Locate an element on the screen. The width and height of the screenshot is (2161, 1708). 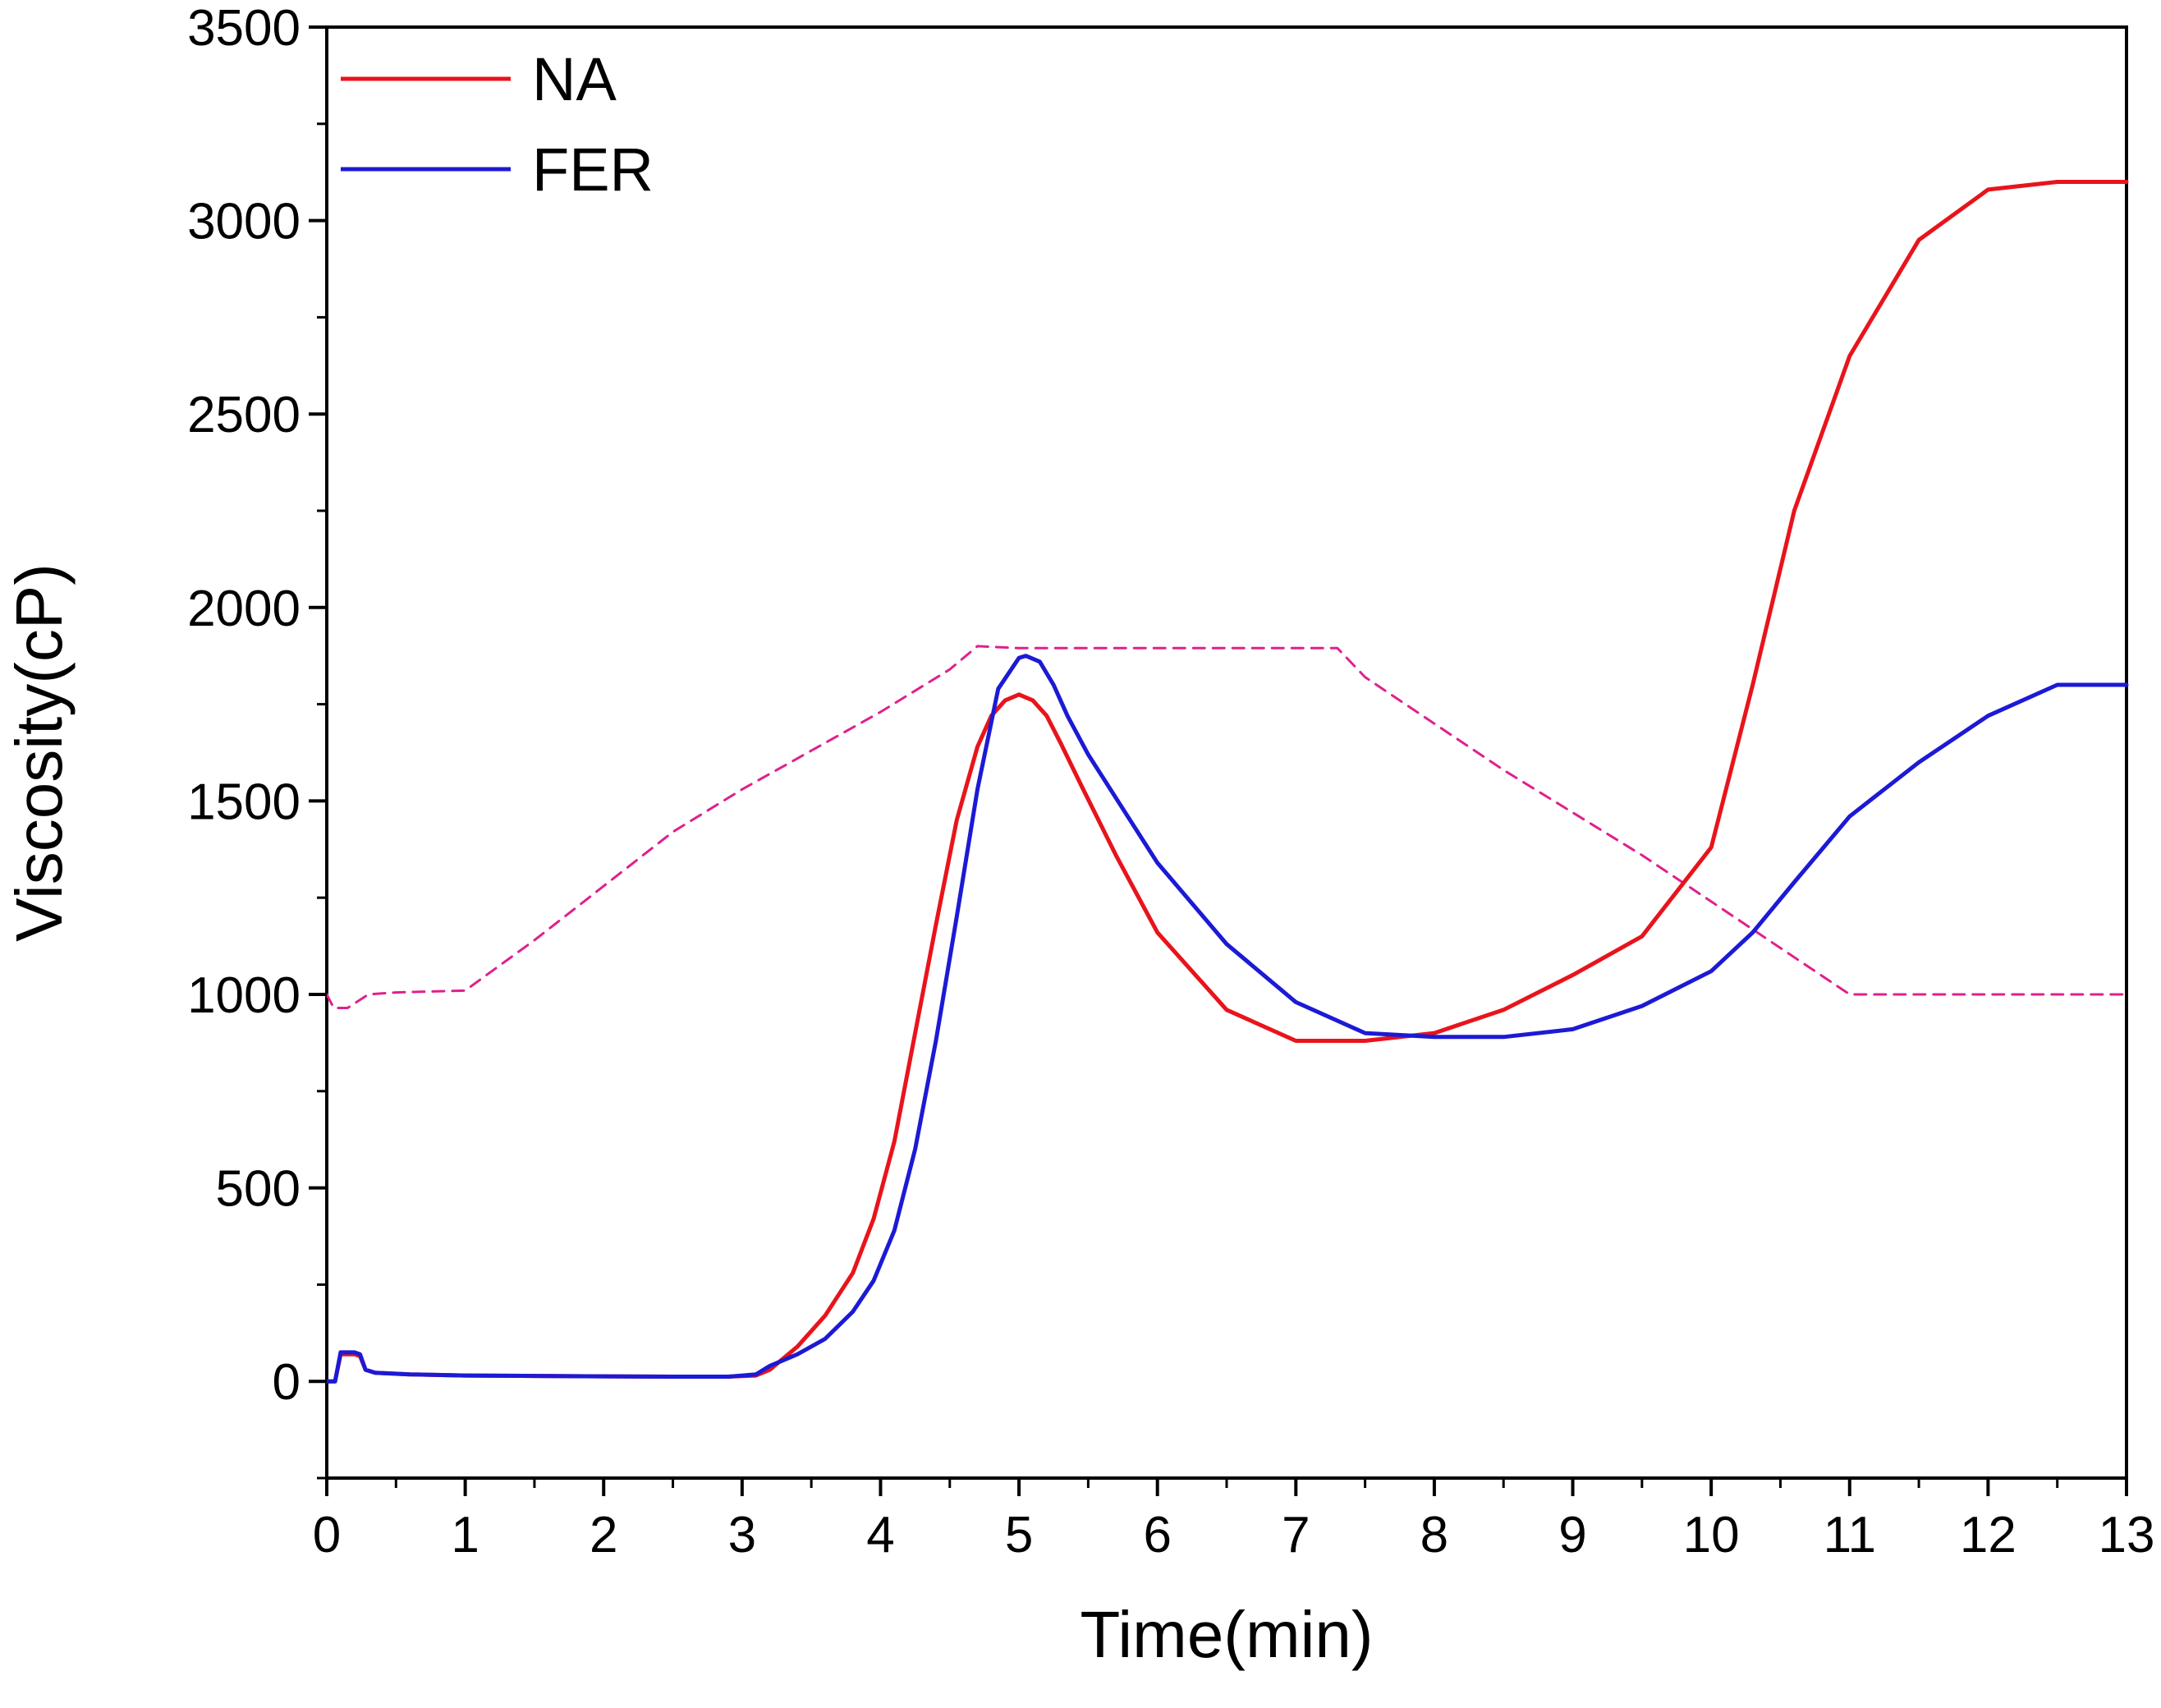
y-tick-label: 500 is located at coordinates (258, 1189).